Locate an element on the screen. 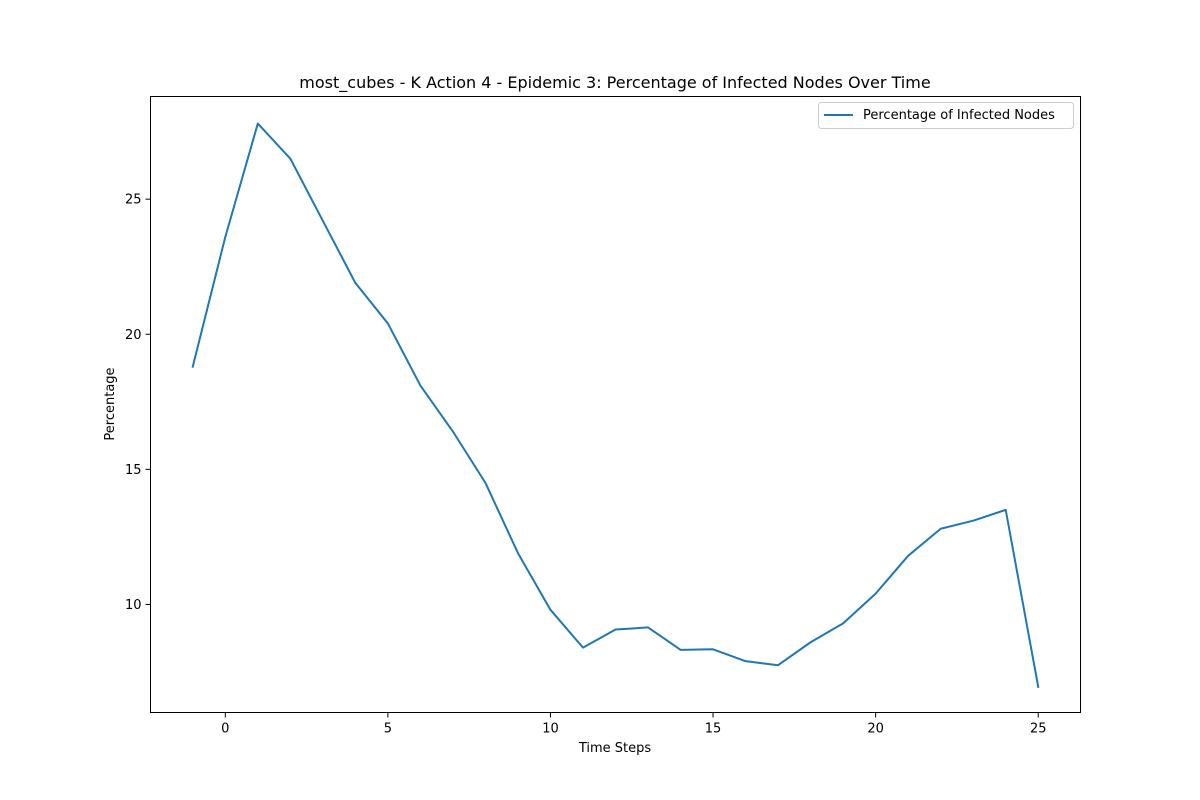  x-tick-label: 0 is located at coordinates (225, 729).